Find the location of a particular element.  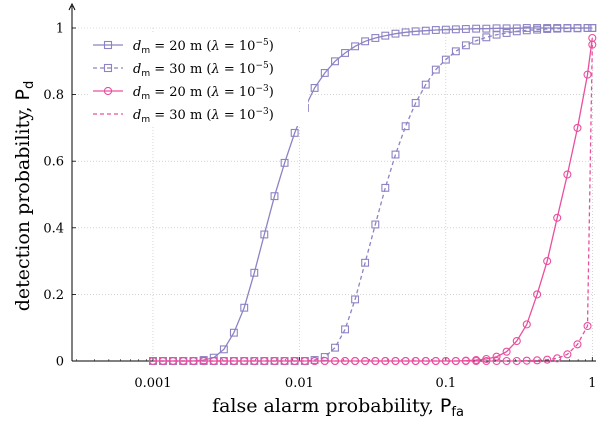

y-tick-label: 0 is located at coordinates (60, 362).